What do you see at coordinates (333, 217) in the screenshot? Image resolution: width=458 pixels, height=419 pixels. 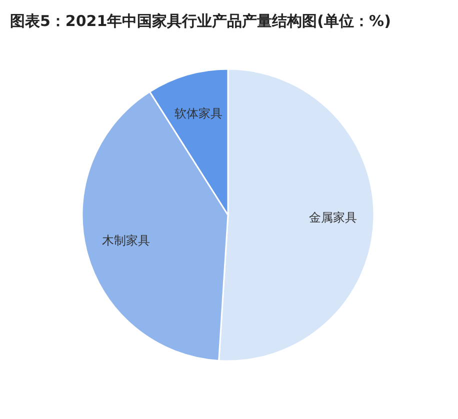 I see `slice-label: 金属家具` at bounding box center [333, 217].